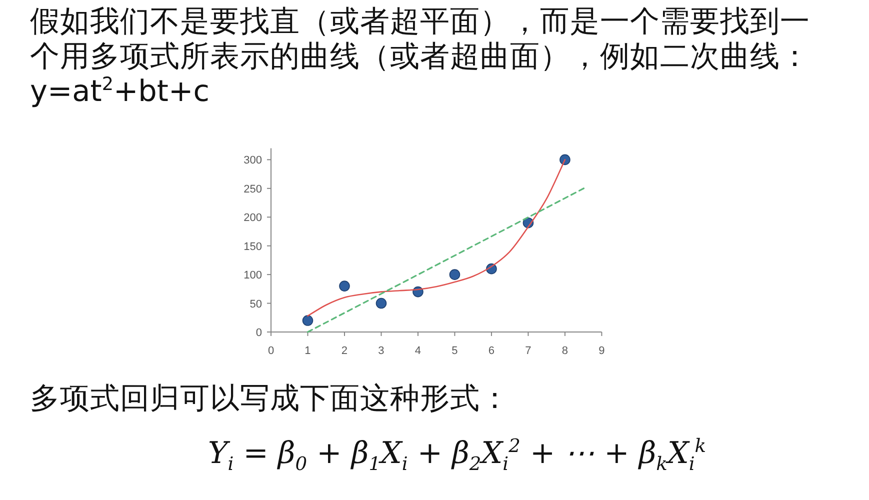 The image size is (869, 500). Describe the element at coordinates (253, 160) in the screenshot. I see `y-tick-label: 300` at that location.